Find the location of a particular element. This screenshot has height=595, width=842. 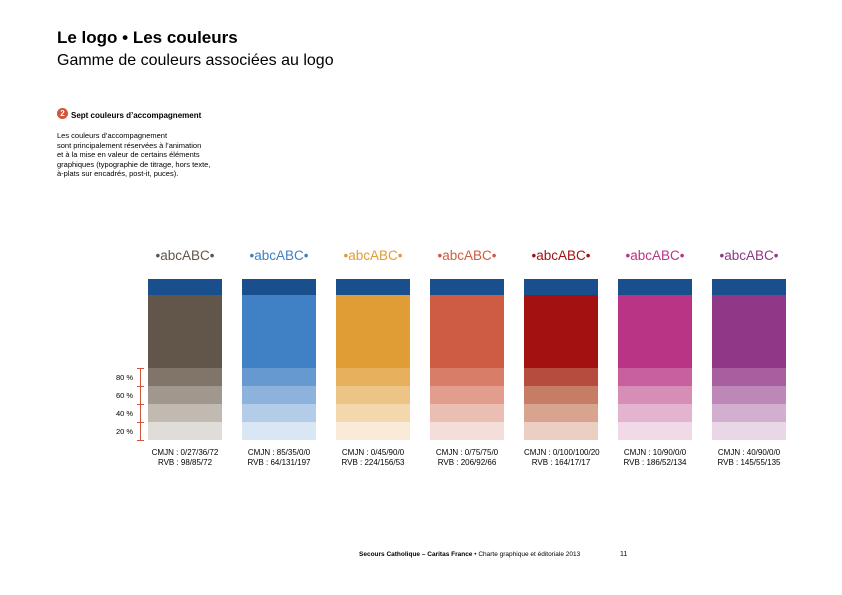

page-number: 11 is located at coordinates (624, 554).